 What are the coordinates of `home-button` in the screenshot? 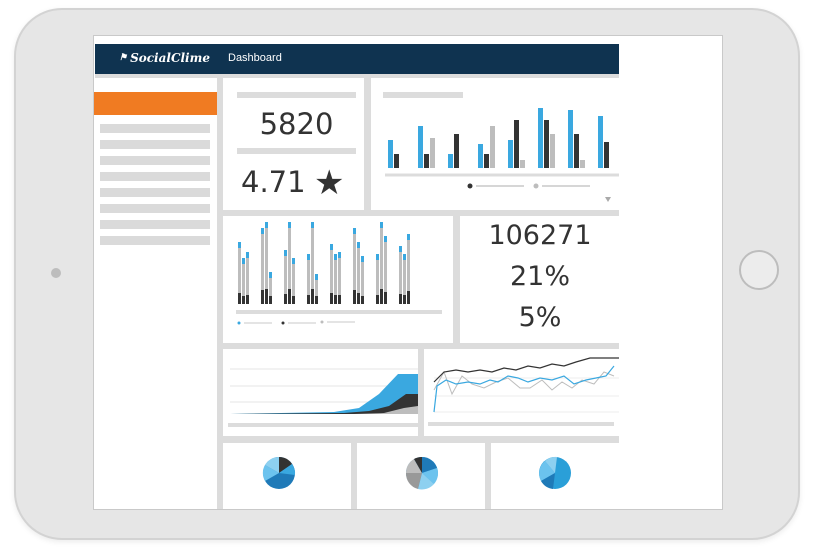 It's located at (759, 270).